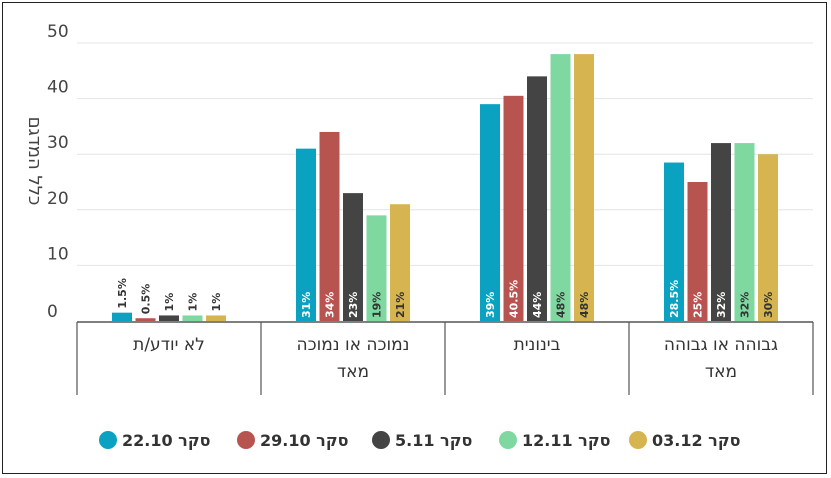 Image resolution: width=831 pixels, height=478 pixels. I want to click on y-axis-ticks: 0 10 20 30 40 50, so click(58, 172).